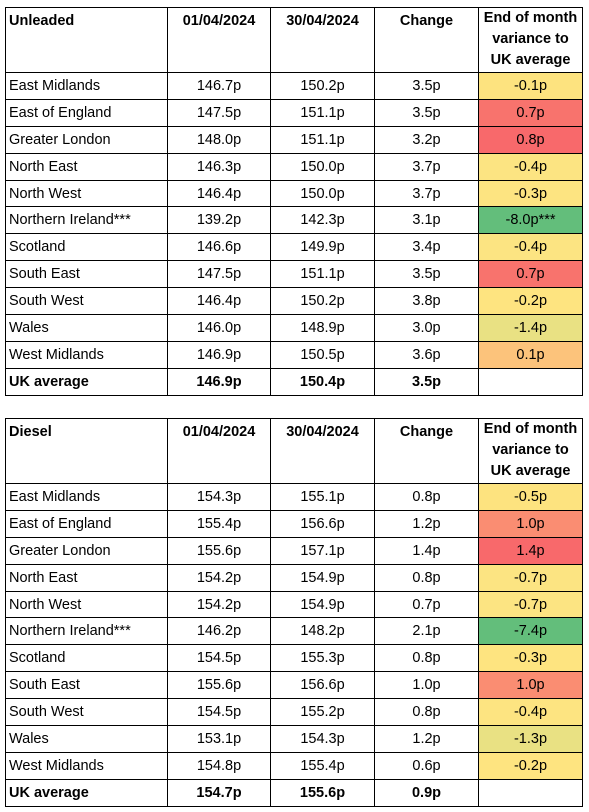  Describe the element at coordinates (219, 631) in the screenshot. I see `start-price-cell: 146.2p` at that location.